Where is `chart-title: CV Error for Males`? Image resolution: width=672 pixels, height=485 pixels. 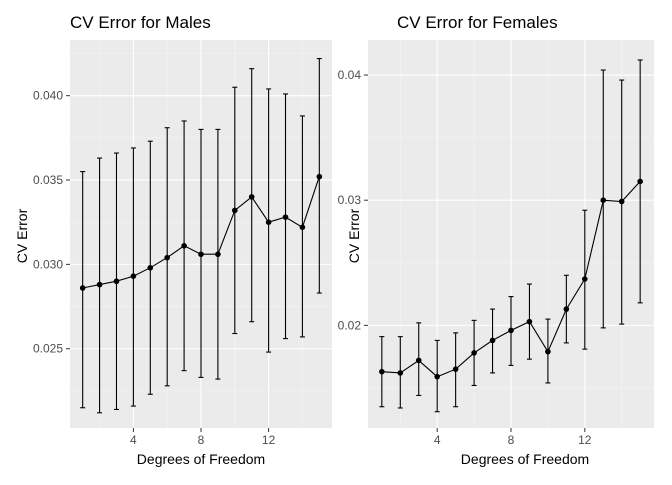 chart-title: CV Error for Males is located at coordinates (140, 22).